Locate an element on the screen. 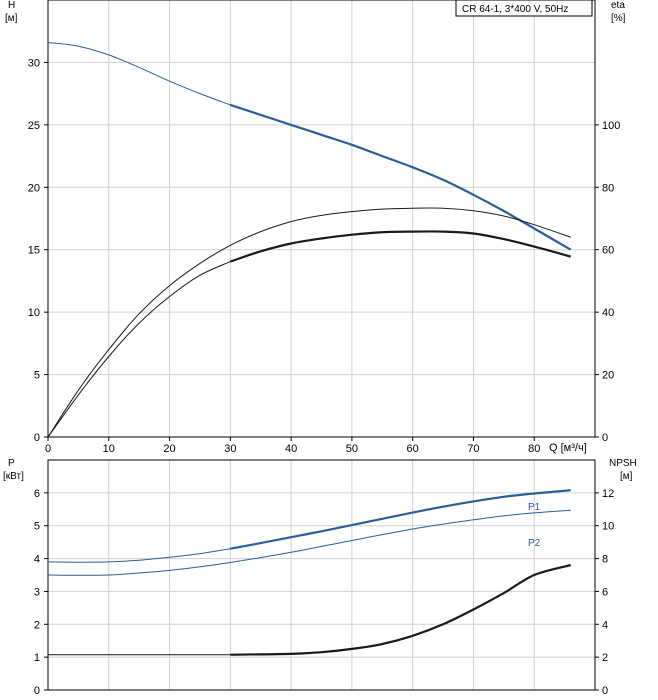 Image resolution: width=658 pixels, height=700 pixels. top-left-y-ticks: 0 5 10 15 20 25 30 is located at coordinates (38, 250).